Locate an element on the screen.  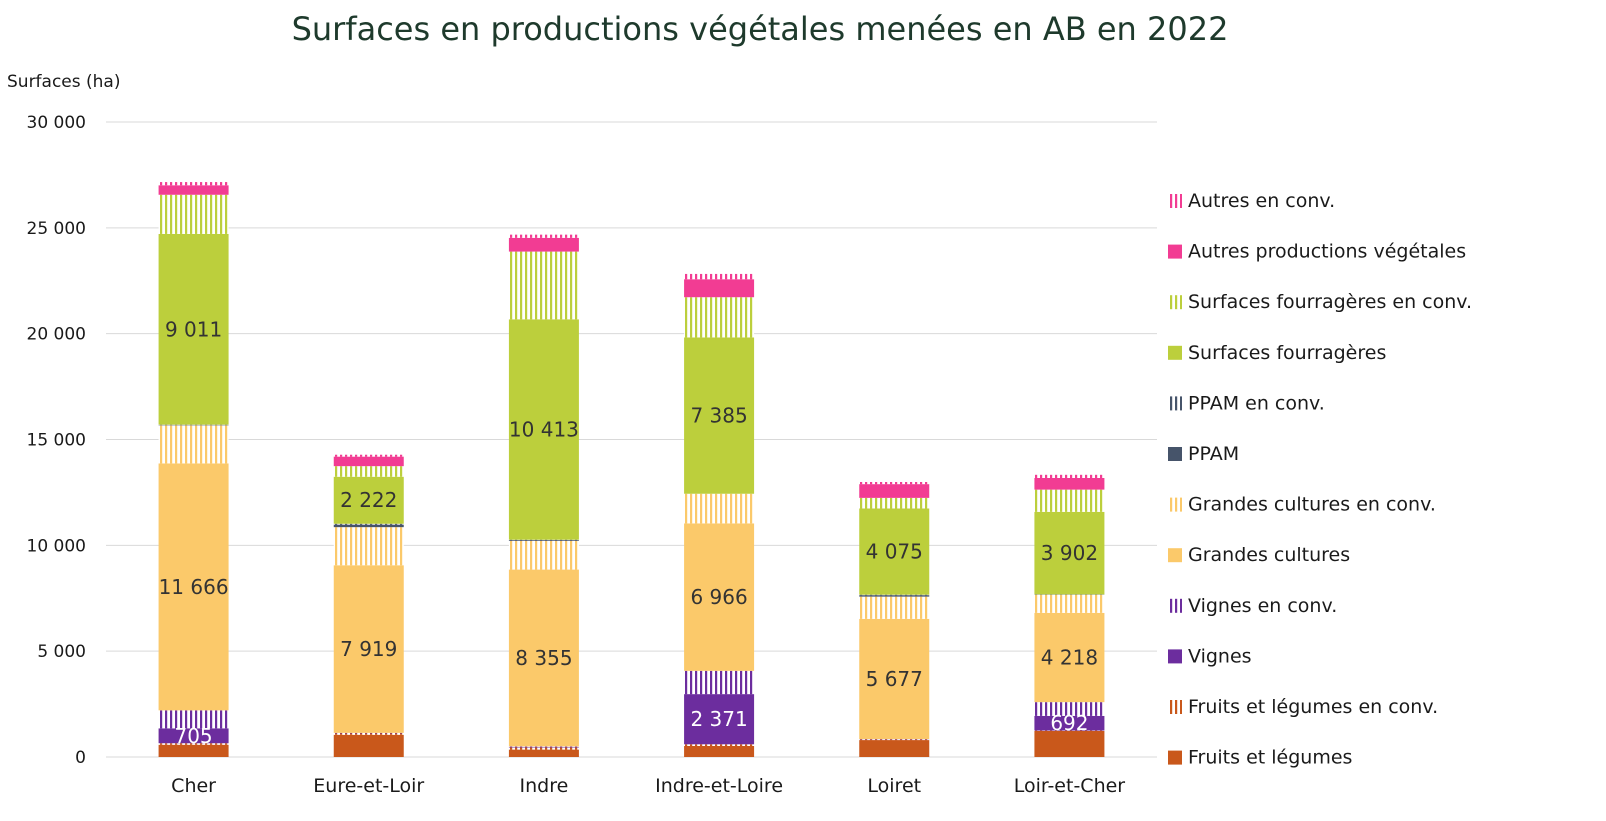
legend-label: PPAM en conv. is located at coordinates (1256, 403).